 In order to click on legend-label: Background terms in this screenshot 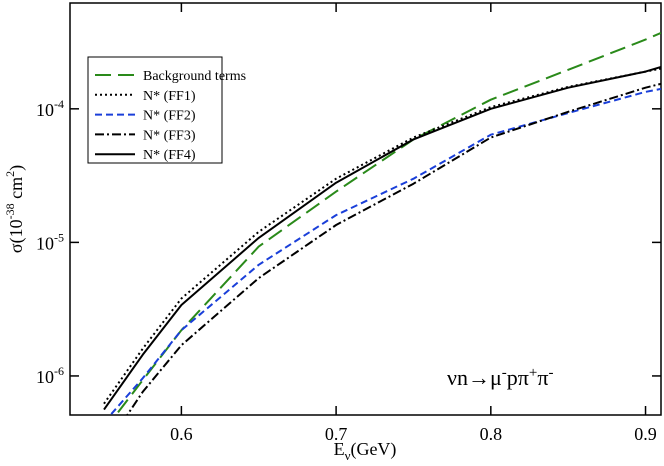, I will do `click(194, 76)`.